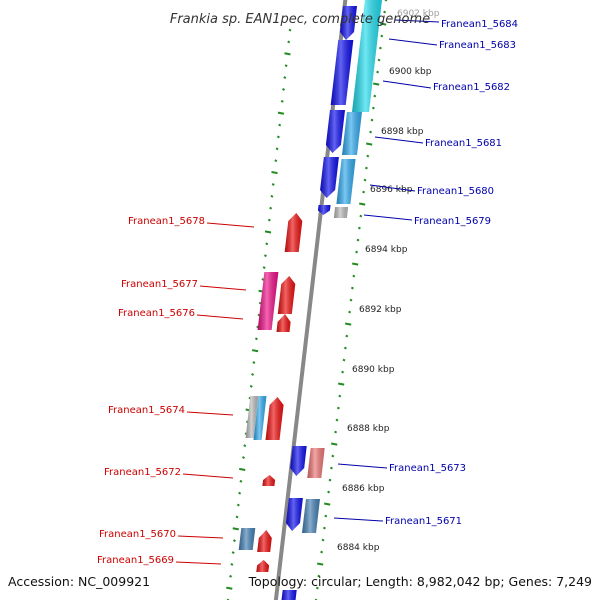 This screenshot has width=600, height=600. I want to click on gene-5672-feature, so click(269, 480).